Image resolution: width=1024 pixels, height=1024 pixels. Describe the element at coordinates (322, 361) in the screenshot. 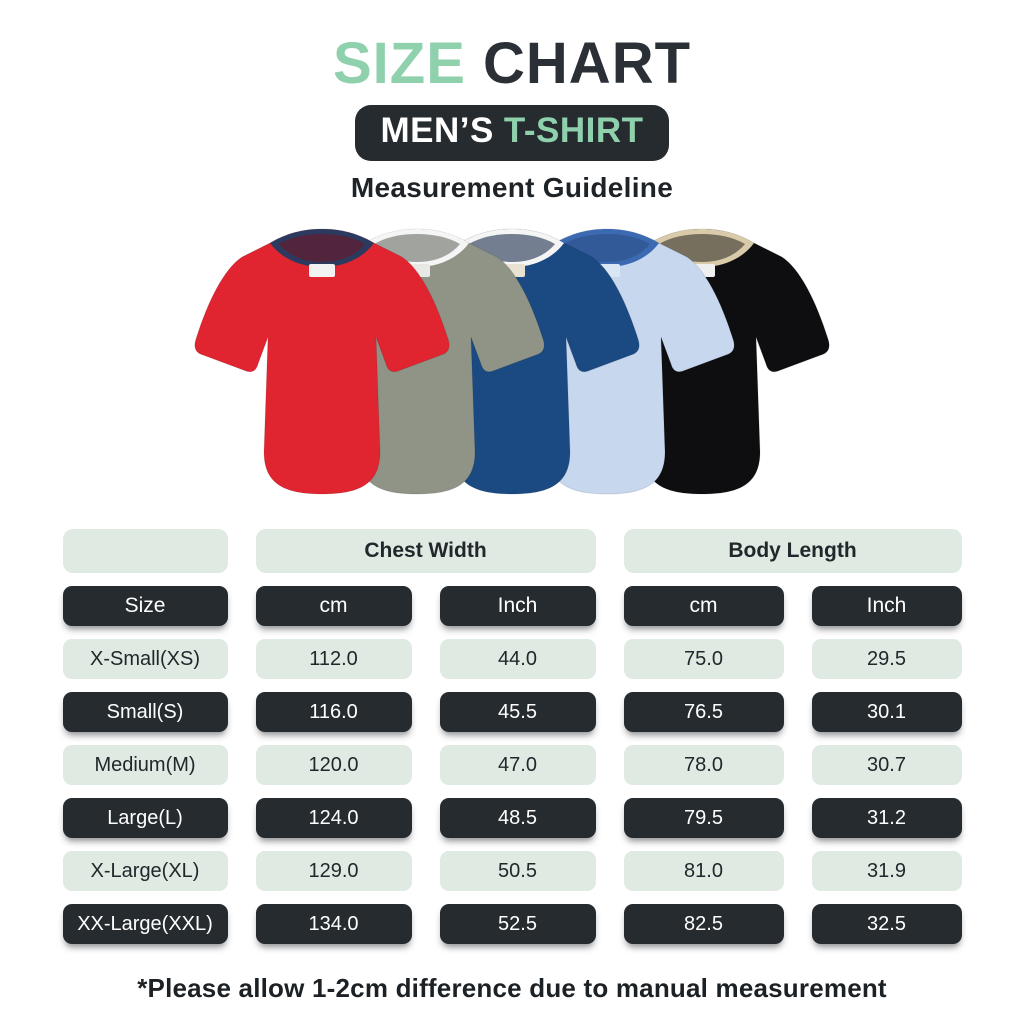

I see `red-tshirt` at that location.